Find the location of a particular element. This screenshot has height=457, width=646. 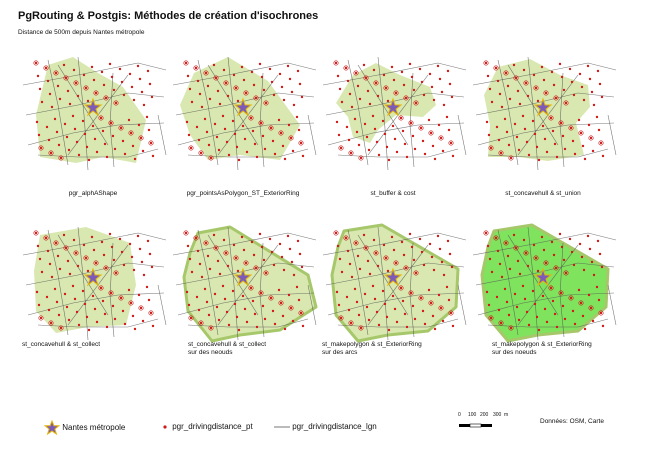

map-panel-concave-collect: st_concavehull & st_collect is located at coordinates (93, 297).